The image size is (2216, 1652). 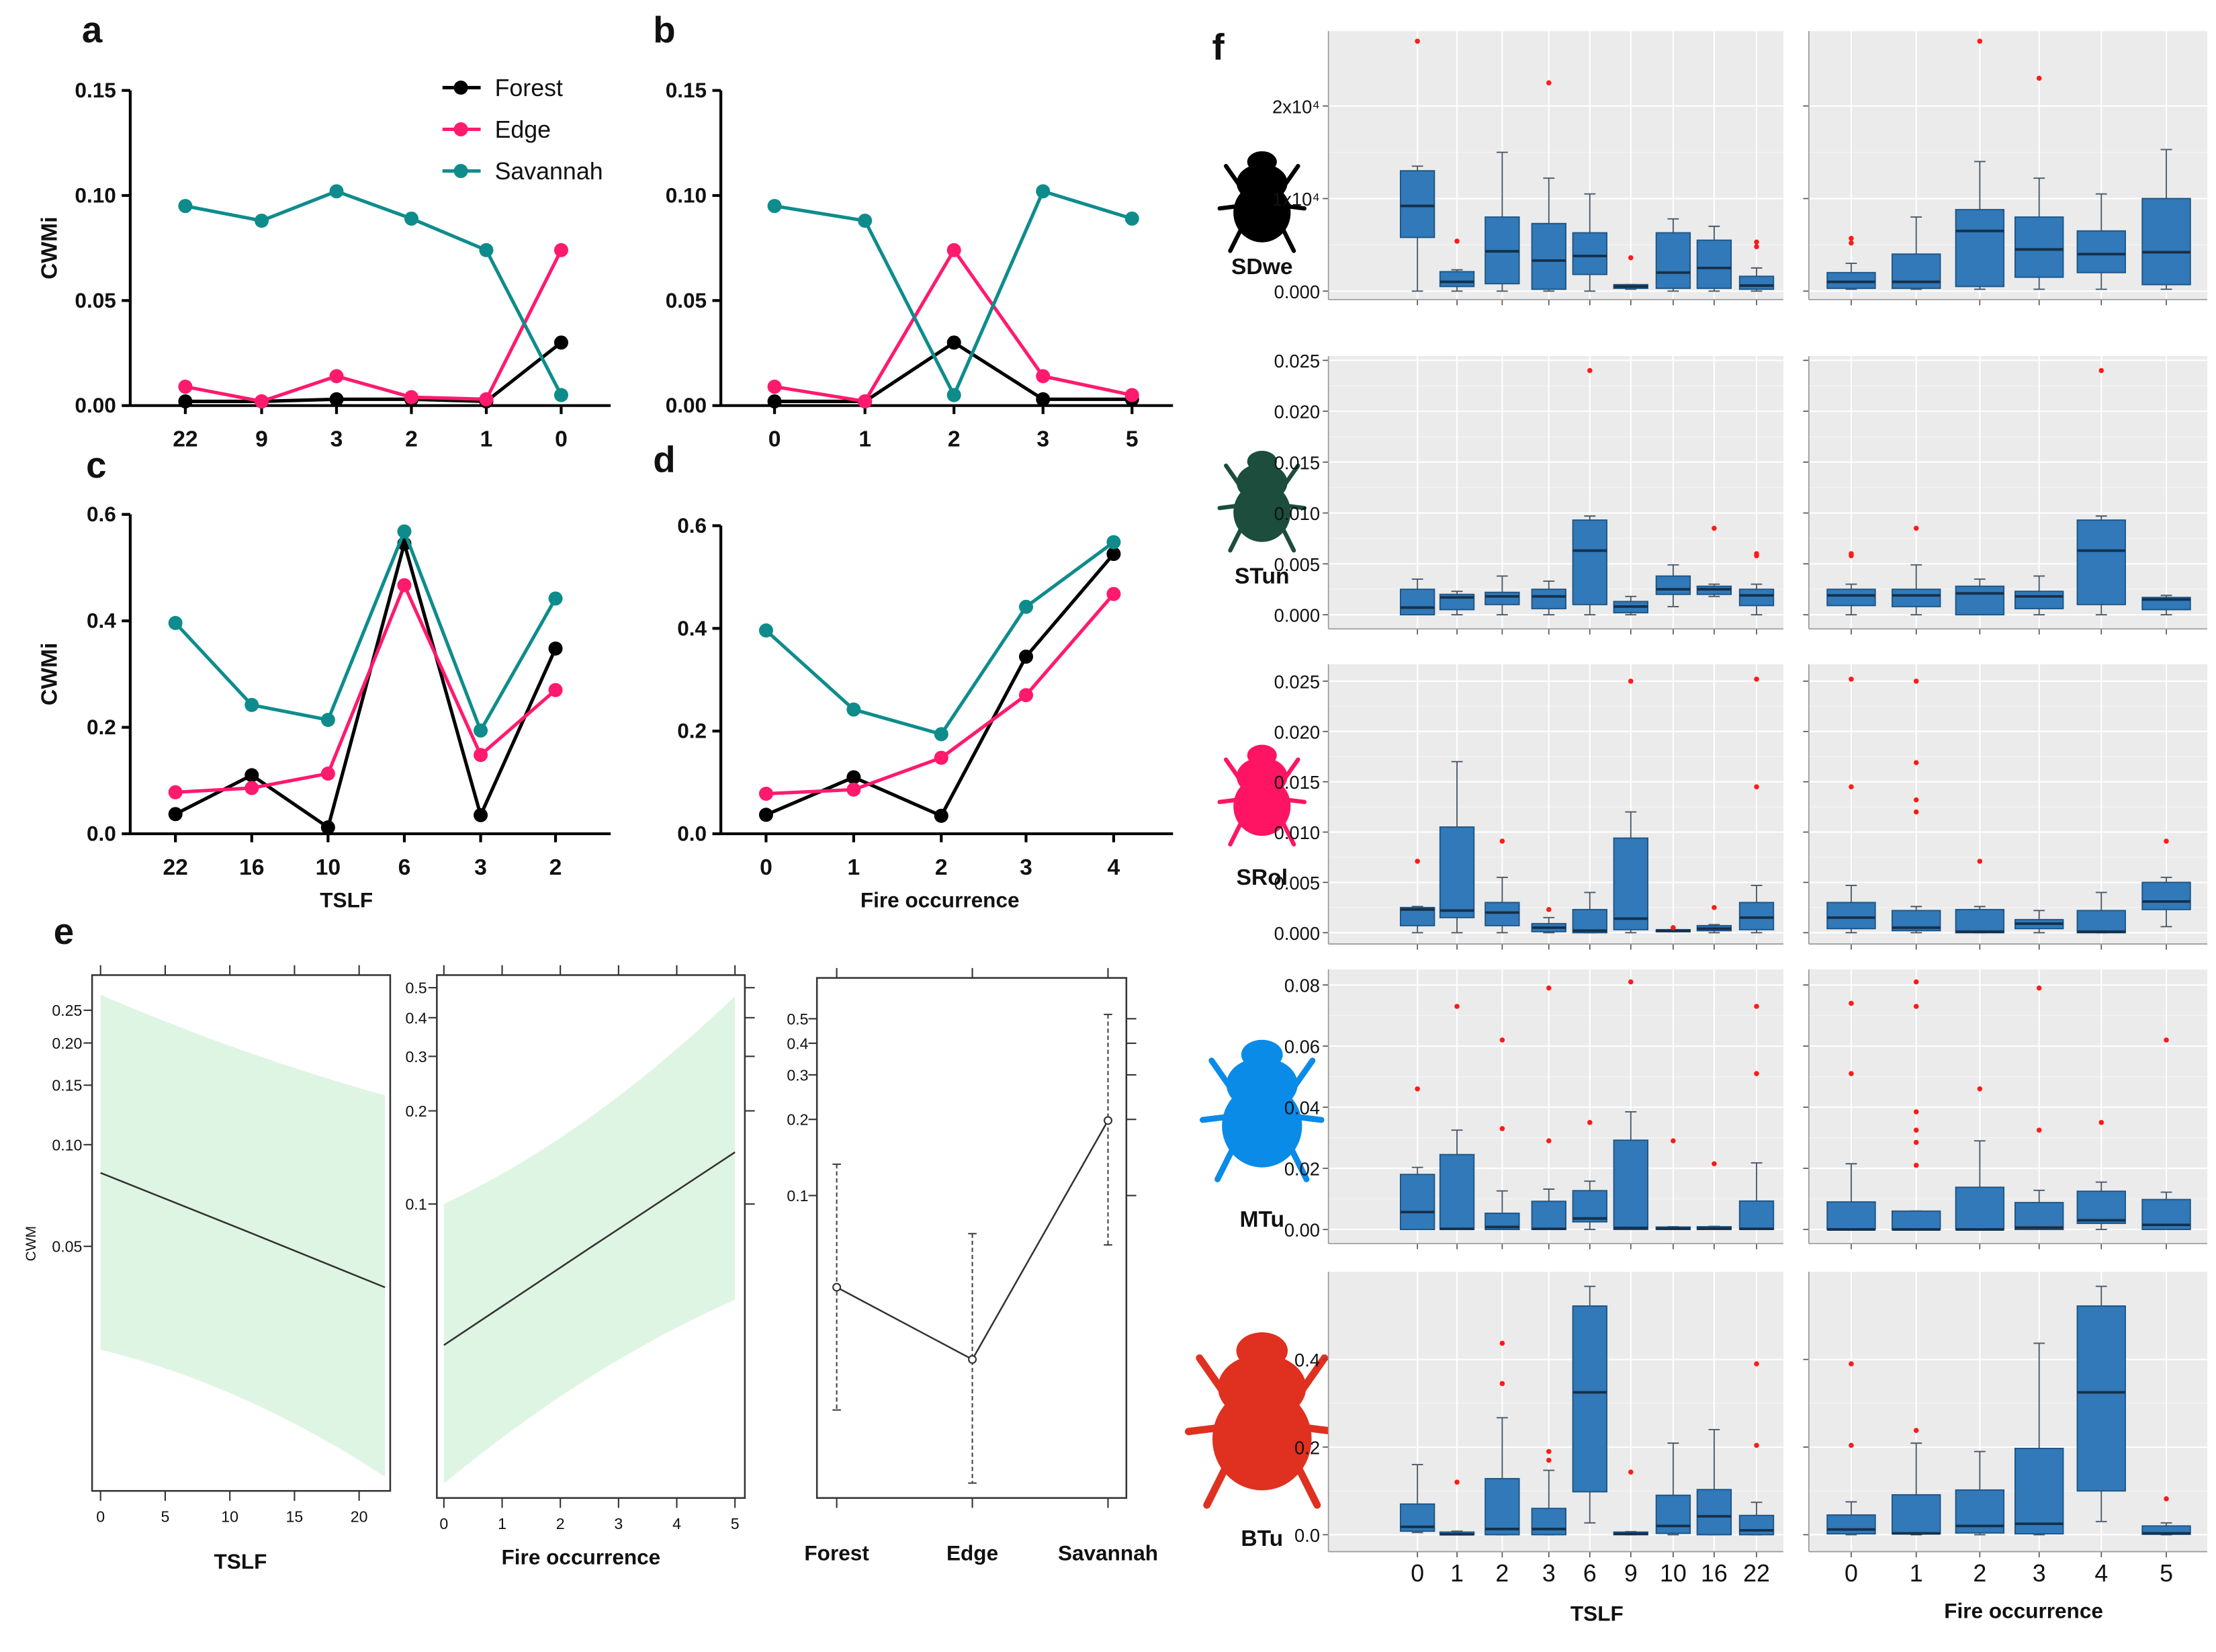 What do you see at coordinates (2024, 1611) in the screenshot?
I see `x-axis-label-fire-occurrence: Fire occurrence` at bounding box center [2024, 1611].